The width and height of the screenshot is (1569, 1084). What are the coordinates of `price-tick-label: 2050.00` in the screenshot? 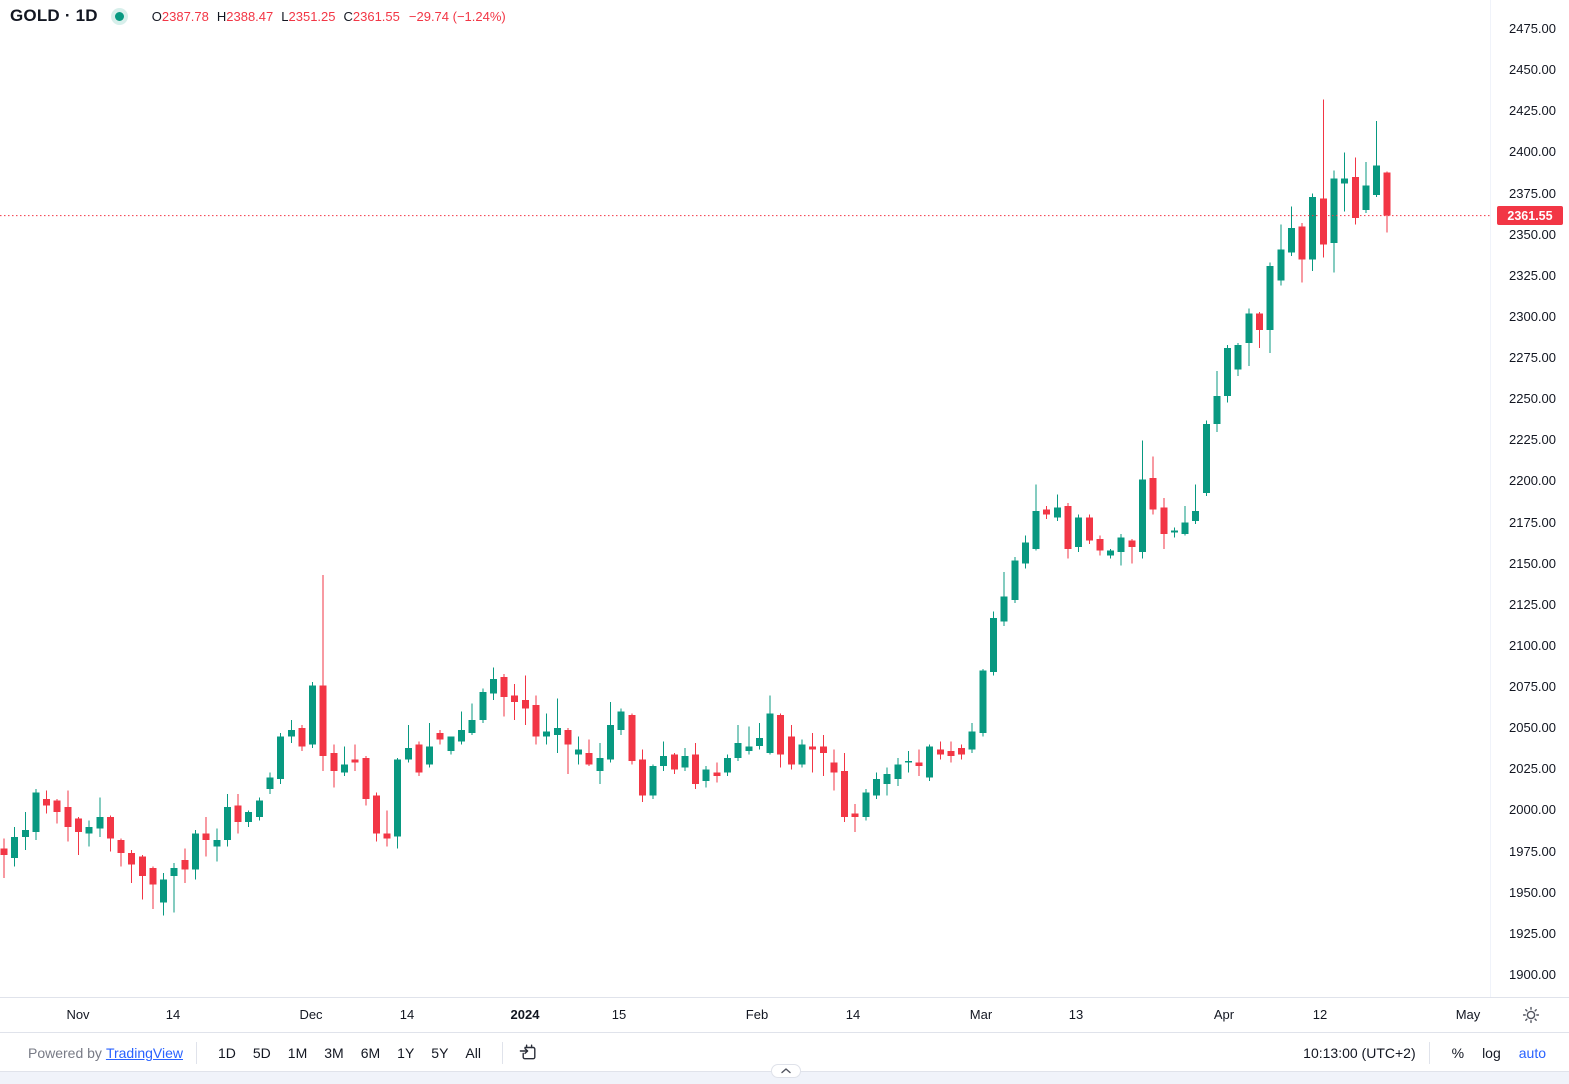 It's located at (1532, 728).